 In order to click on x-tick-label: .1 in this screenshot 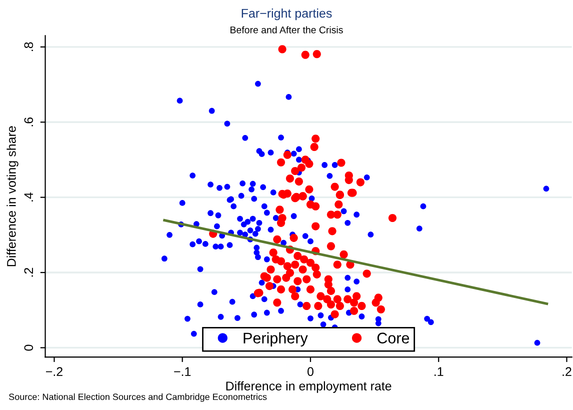, I will do `click(439, 371)`.